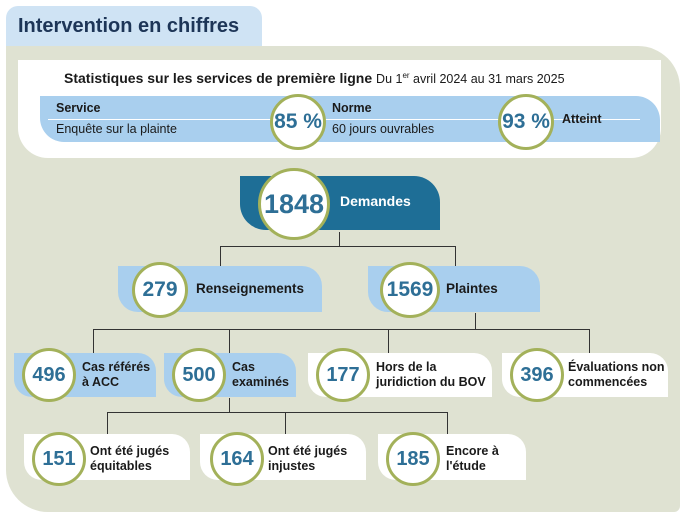 The width and height of the screenshot is (684, 516). I want to click on node-value: 500, so click(199, 374).